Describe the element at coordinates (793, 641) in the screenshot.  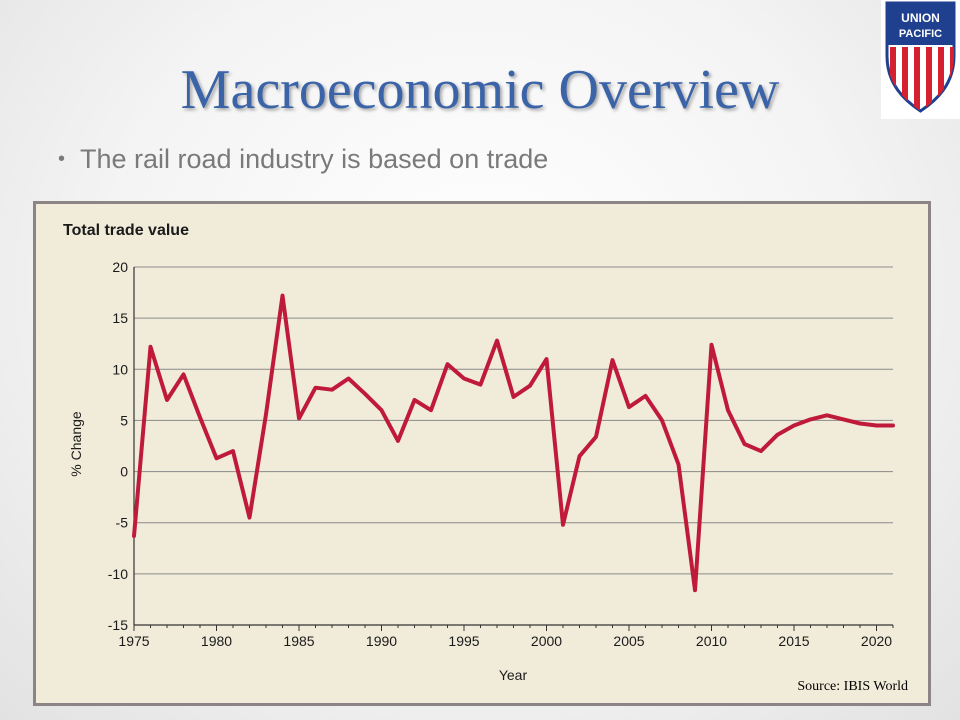
I see `x-tick-label: 2015` at that location.